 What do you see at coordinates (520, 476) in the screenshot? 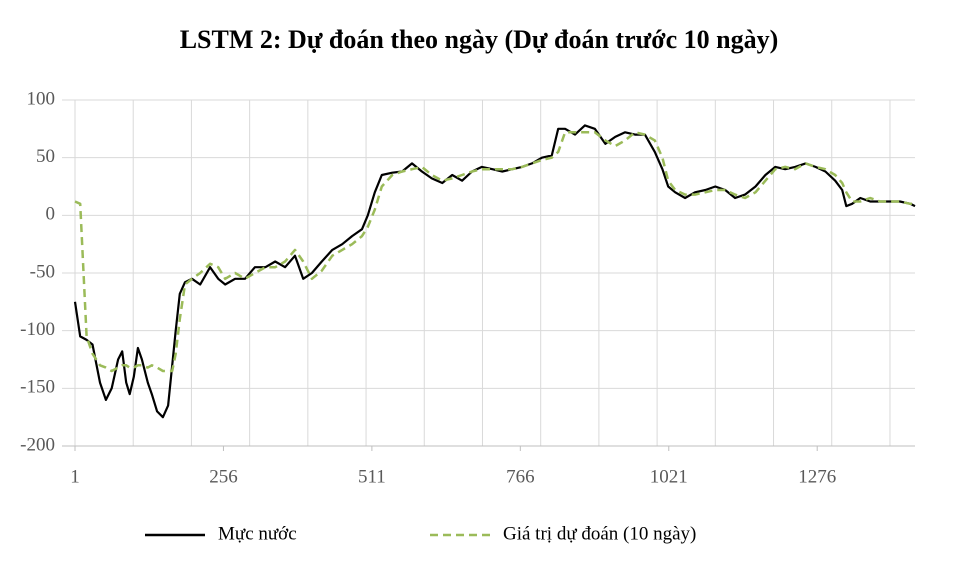
I see `x-tick-label: 766` at bounding box center [520, 476].